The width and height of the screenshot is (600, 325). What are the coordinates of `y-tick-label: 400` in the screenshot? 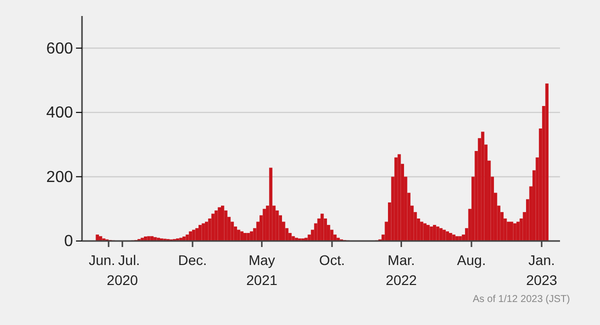 It's located at (60, 113).